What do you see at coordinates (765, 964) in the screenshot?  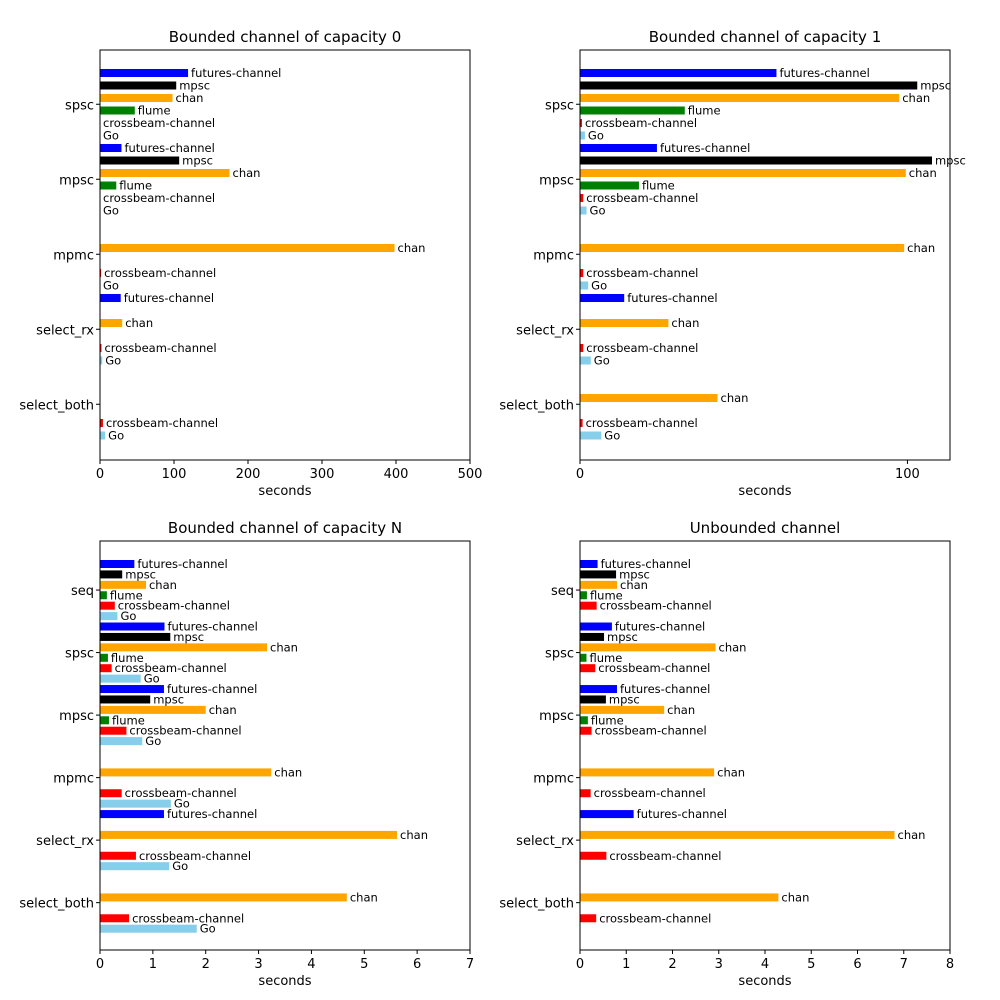 I see `x-tick-label: 4` at bounding box center [765, 964].